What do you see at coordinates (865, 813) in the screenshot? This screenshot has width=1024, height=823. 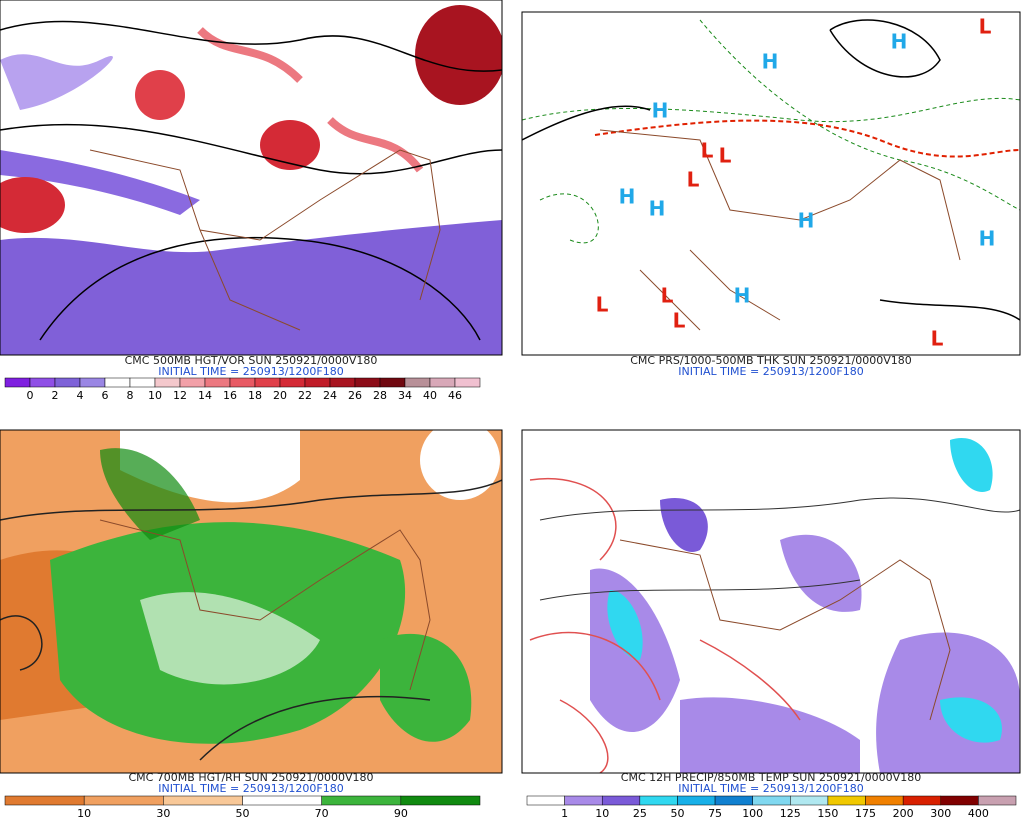 I see `colorbar-label: 175` at bounding box center [865, 813].